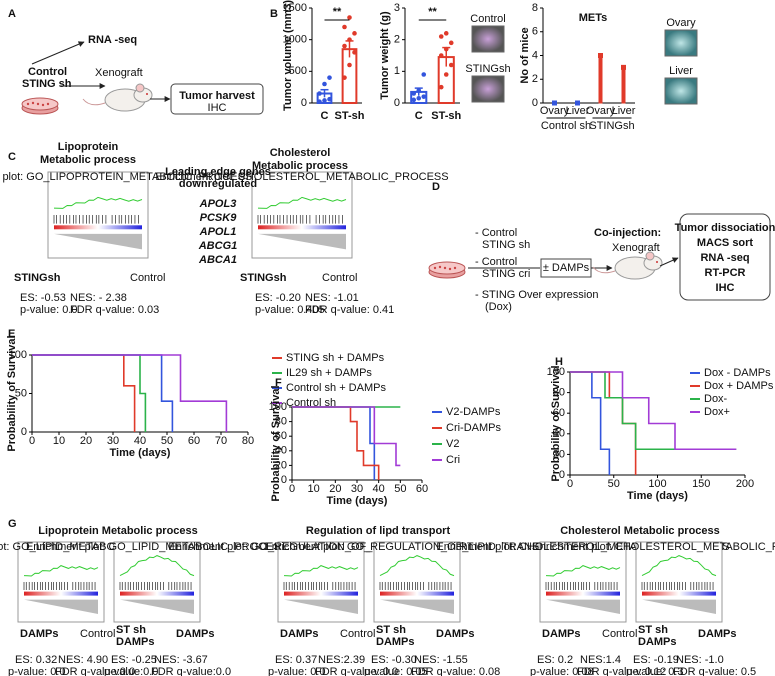 This screenshot has width=775, height=676. I want to click on y-tick-label: 80, so click(281, 422).